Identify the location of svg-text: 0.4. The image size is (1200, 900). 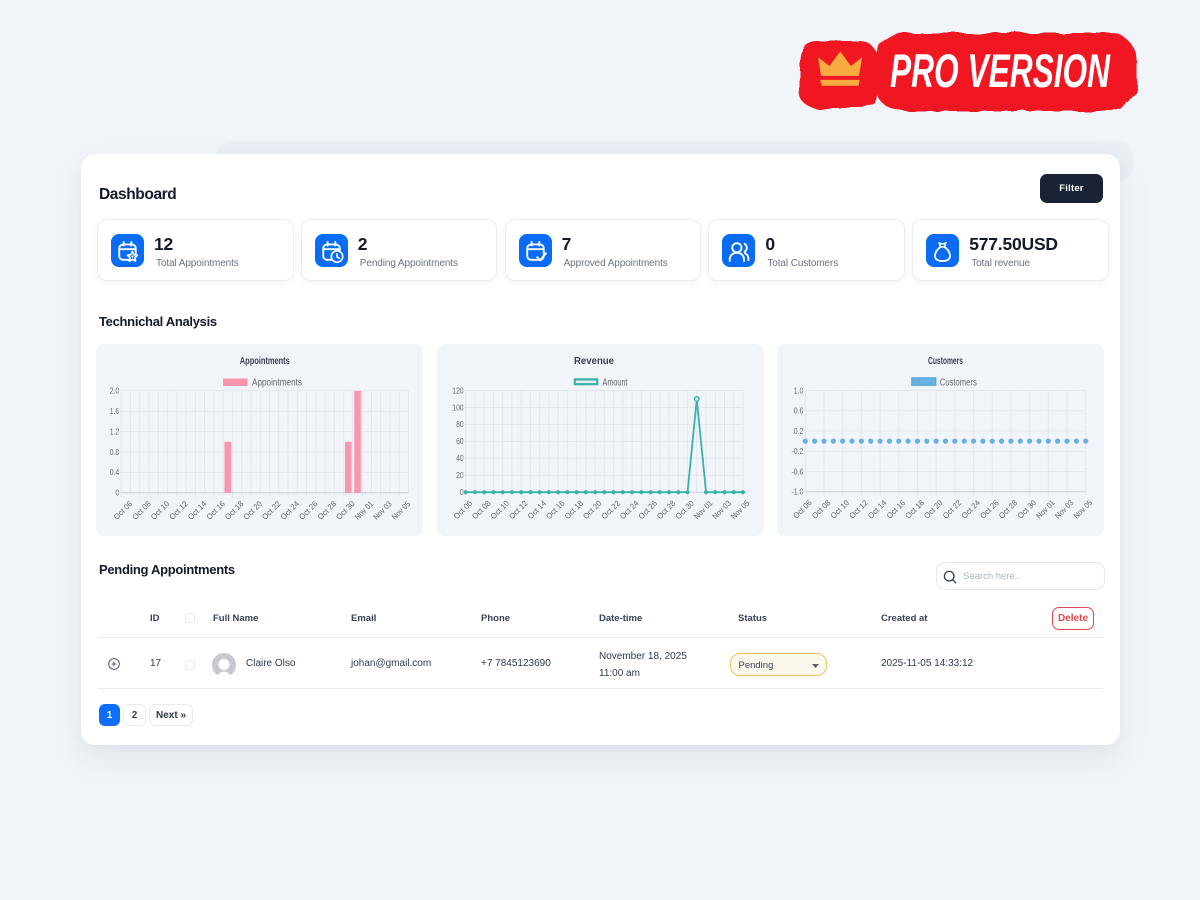
(115, 472).